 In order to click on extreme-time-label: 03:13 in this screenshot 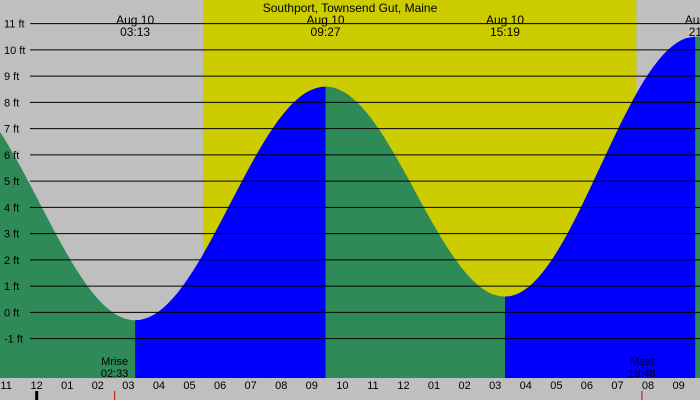, I will do `click(135, 32)`.